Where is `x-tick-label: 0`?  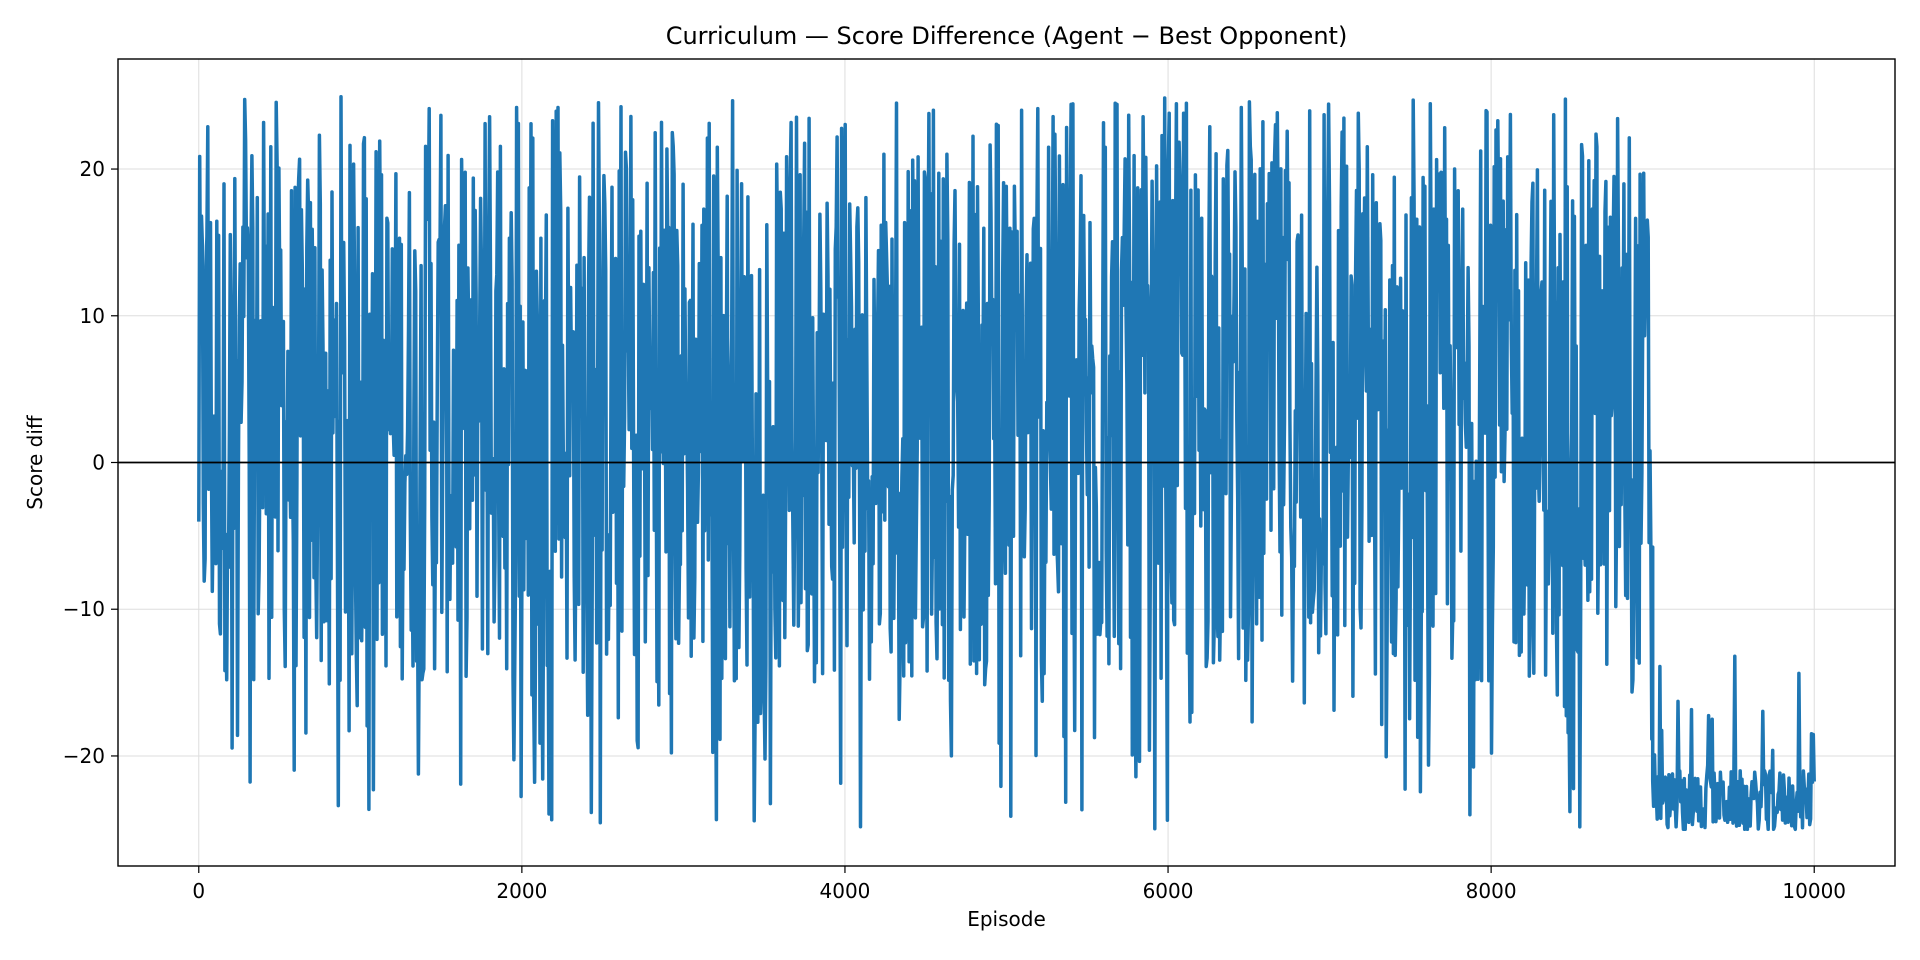
x-tick-label: 0 is located at coordinates (198, 891).